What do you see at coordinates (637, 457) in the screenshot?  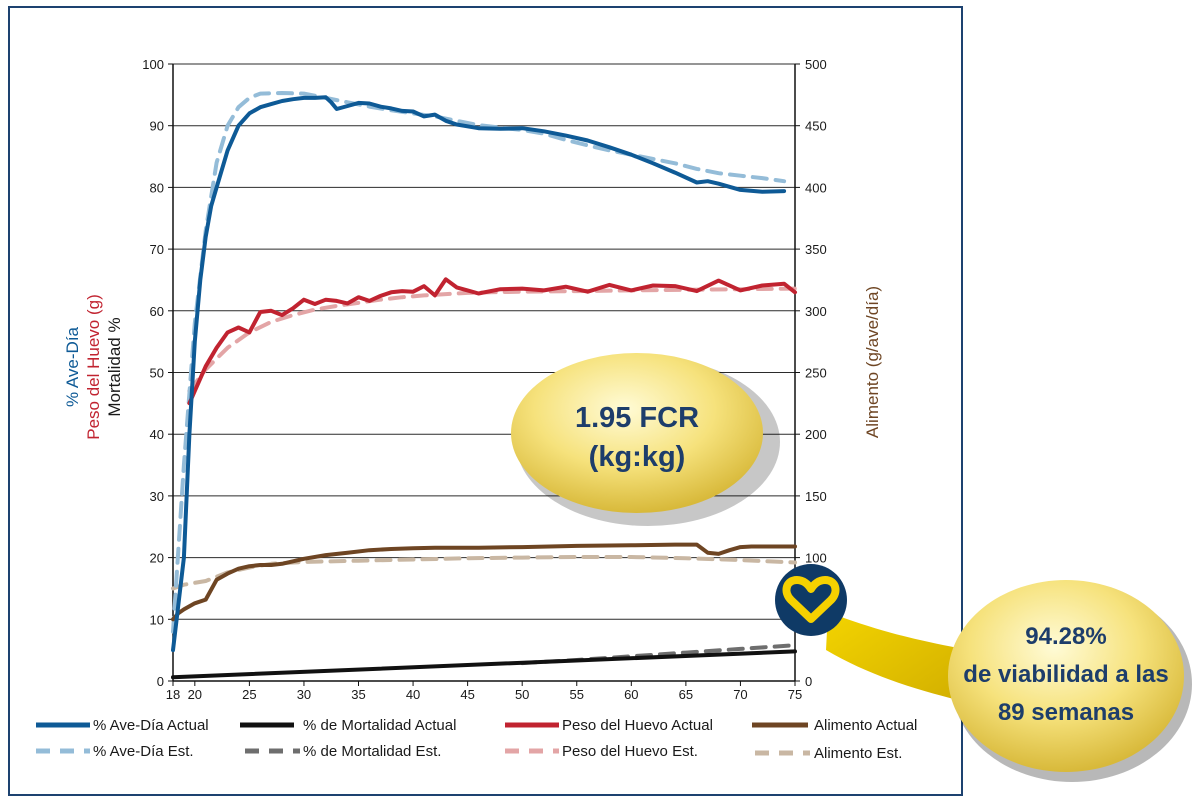 I see `fcr-unit: (kg:kg)` at bounding box center [637, 457].